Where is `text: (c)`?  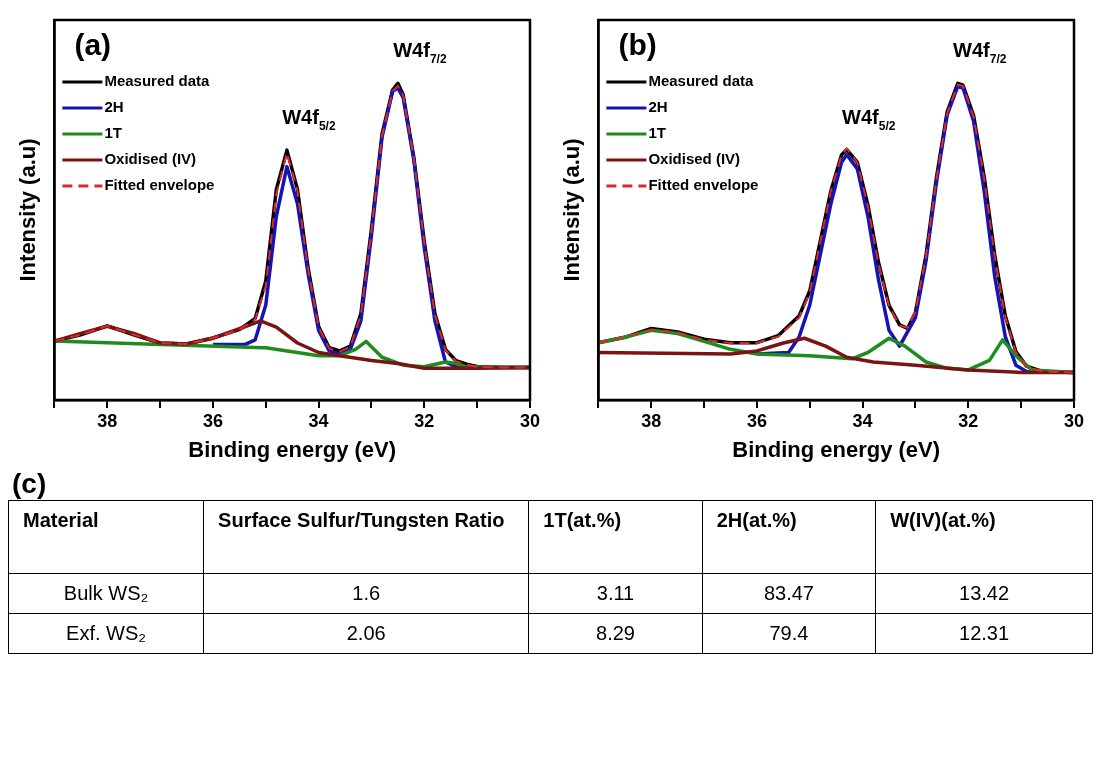
text: (c) is located at coordinates (30, 484).